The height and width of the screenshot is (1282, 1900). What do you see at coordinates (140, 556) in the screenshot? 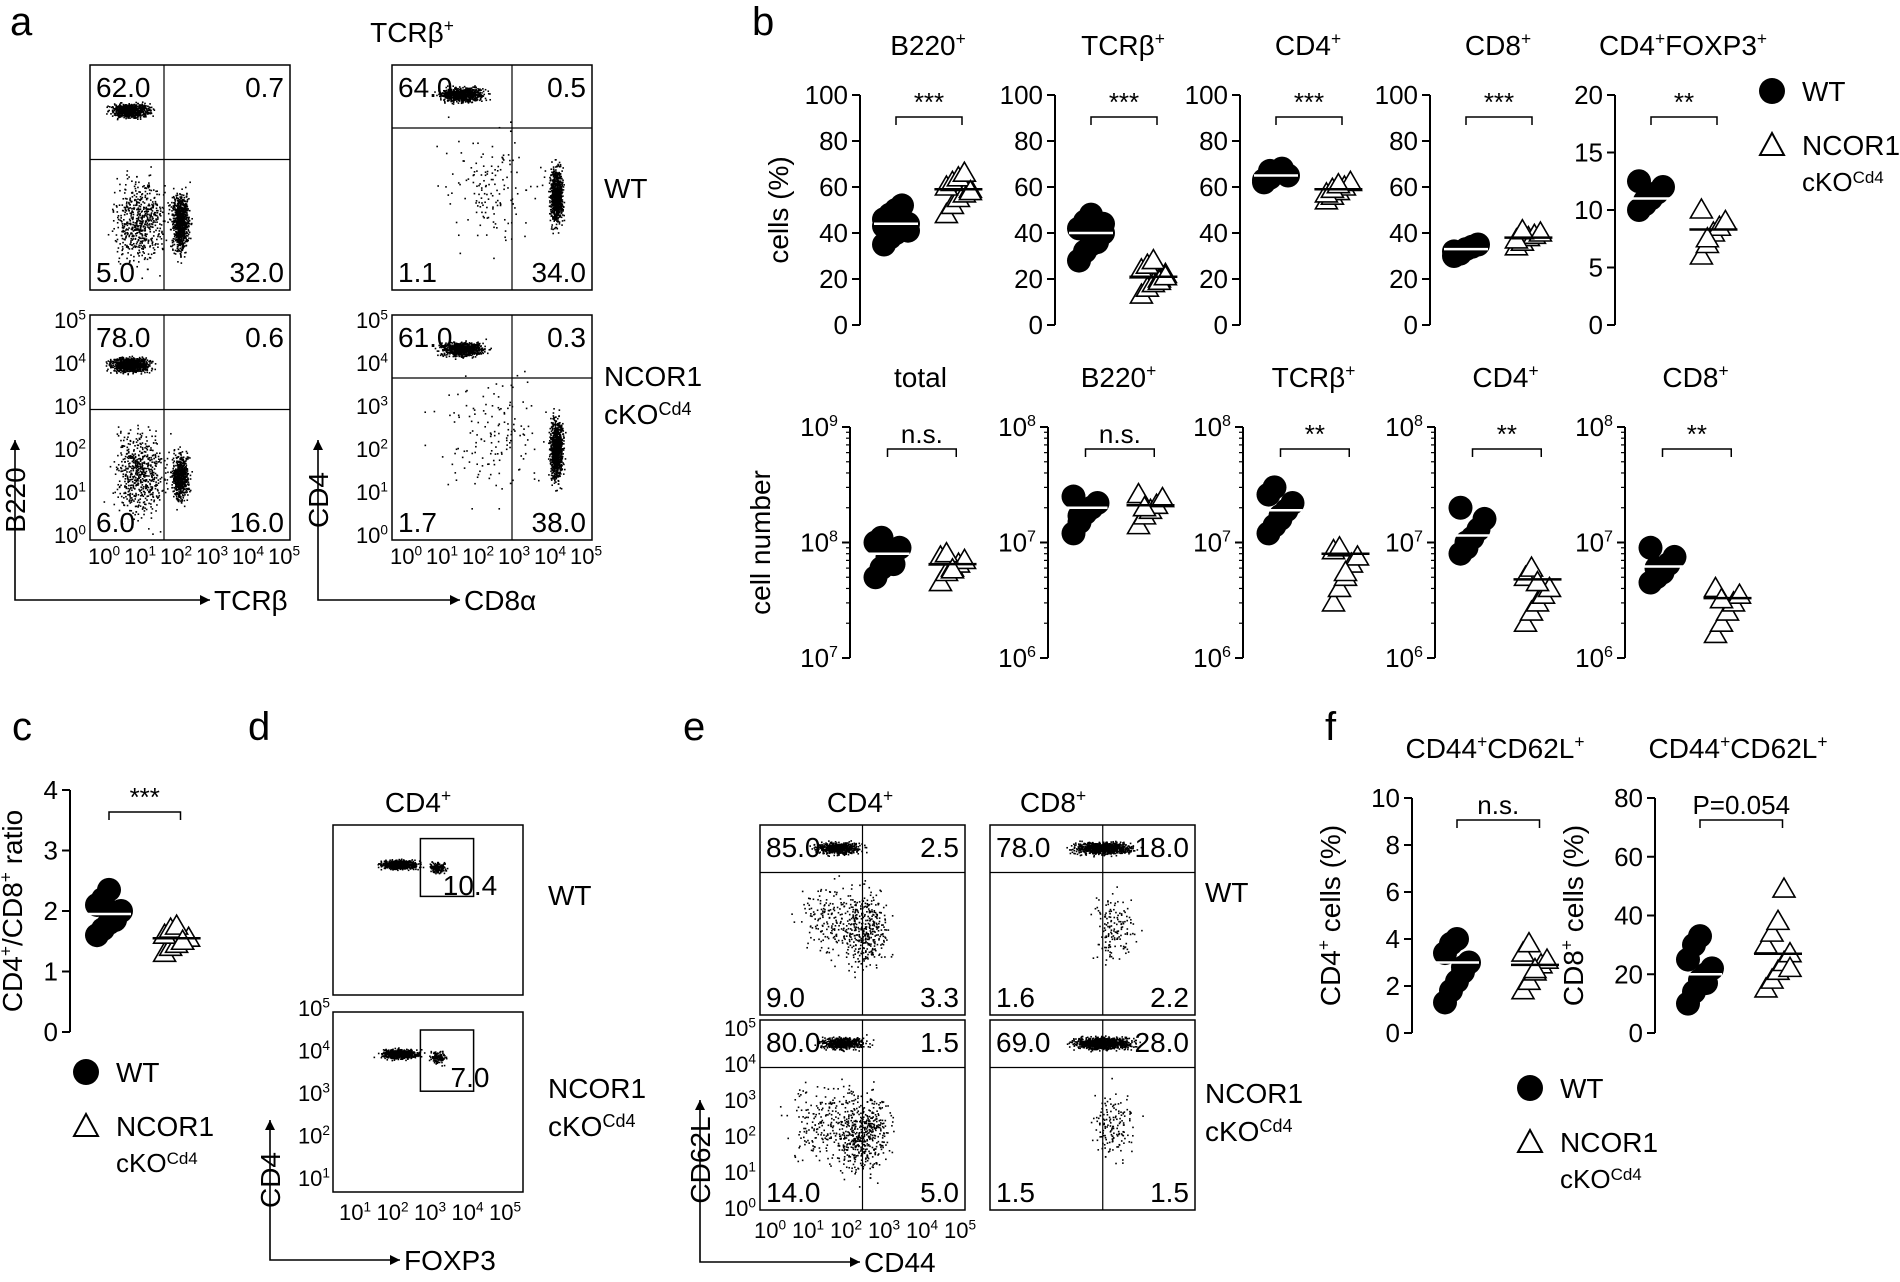
I see `flow-a-tcrb-xtick-tick: 101` at bounding box center [140, 556].